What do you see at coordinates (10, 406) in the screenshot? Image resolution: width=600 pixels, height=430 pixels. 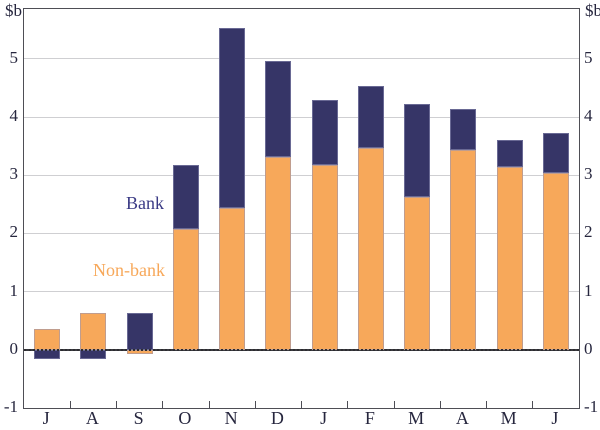 I see `y-axis-tick-label-left: -1` at bounding box center [10, 406].